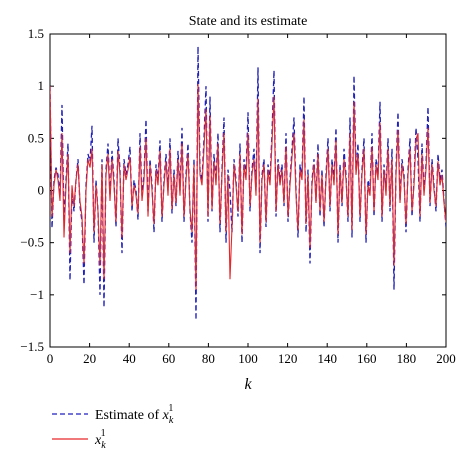  What do you see at coordinates (41, 190) in the screenshot?
I see `y-tick-label: 0` at bounding box center [41, 190].